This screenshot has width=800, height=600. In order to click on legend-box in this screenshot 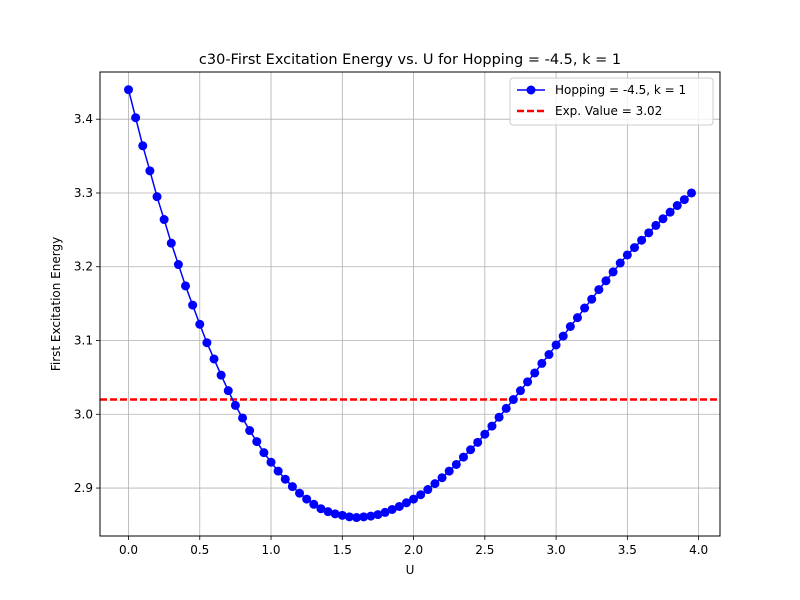, I will do `click(611, 101)`.